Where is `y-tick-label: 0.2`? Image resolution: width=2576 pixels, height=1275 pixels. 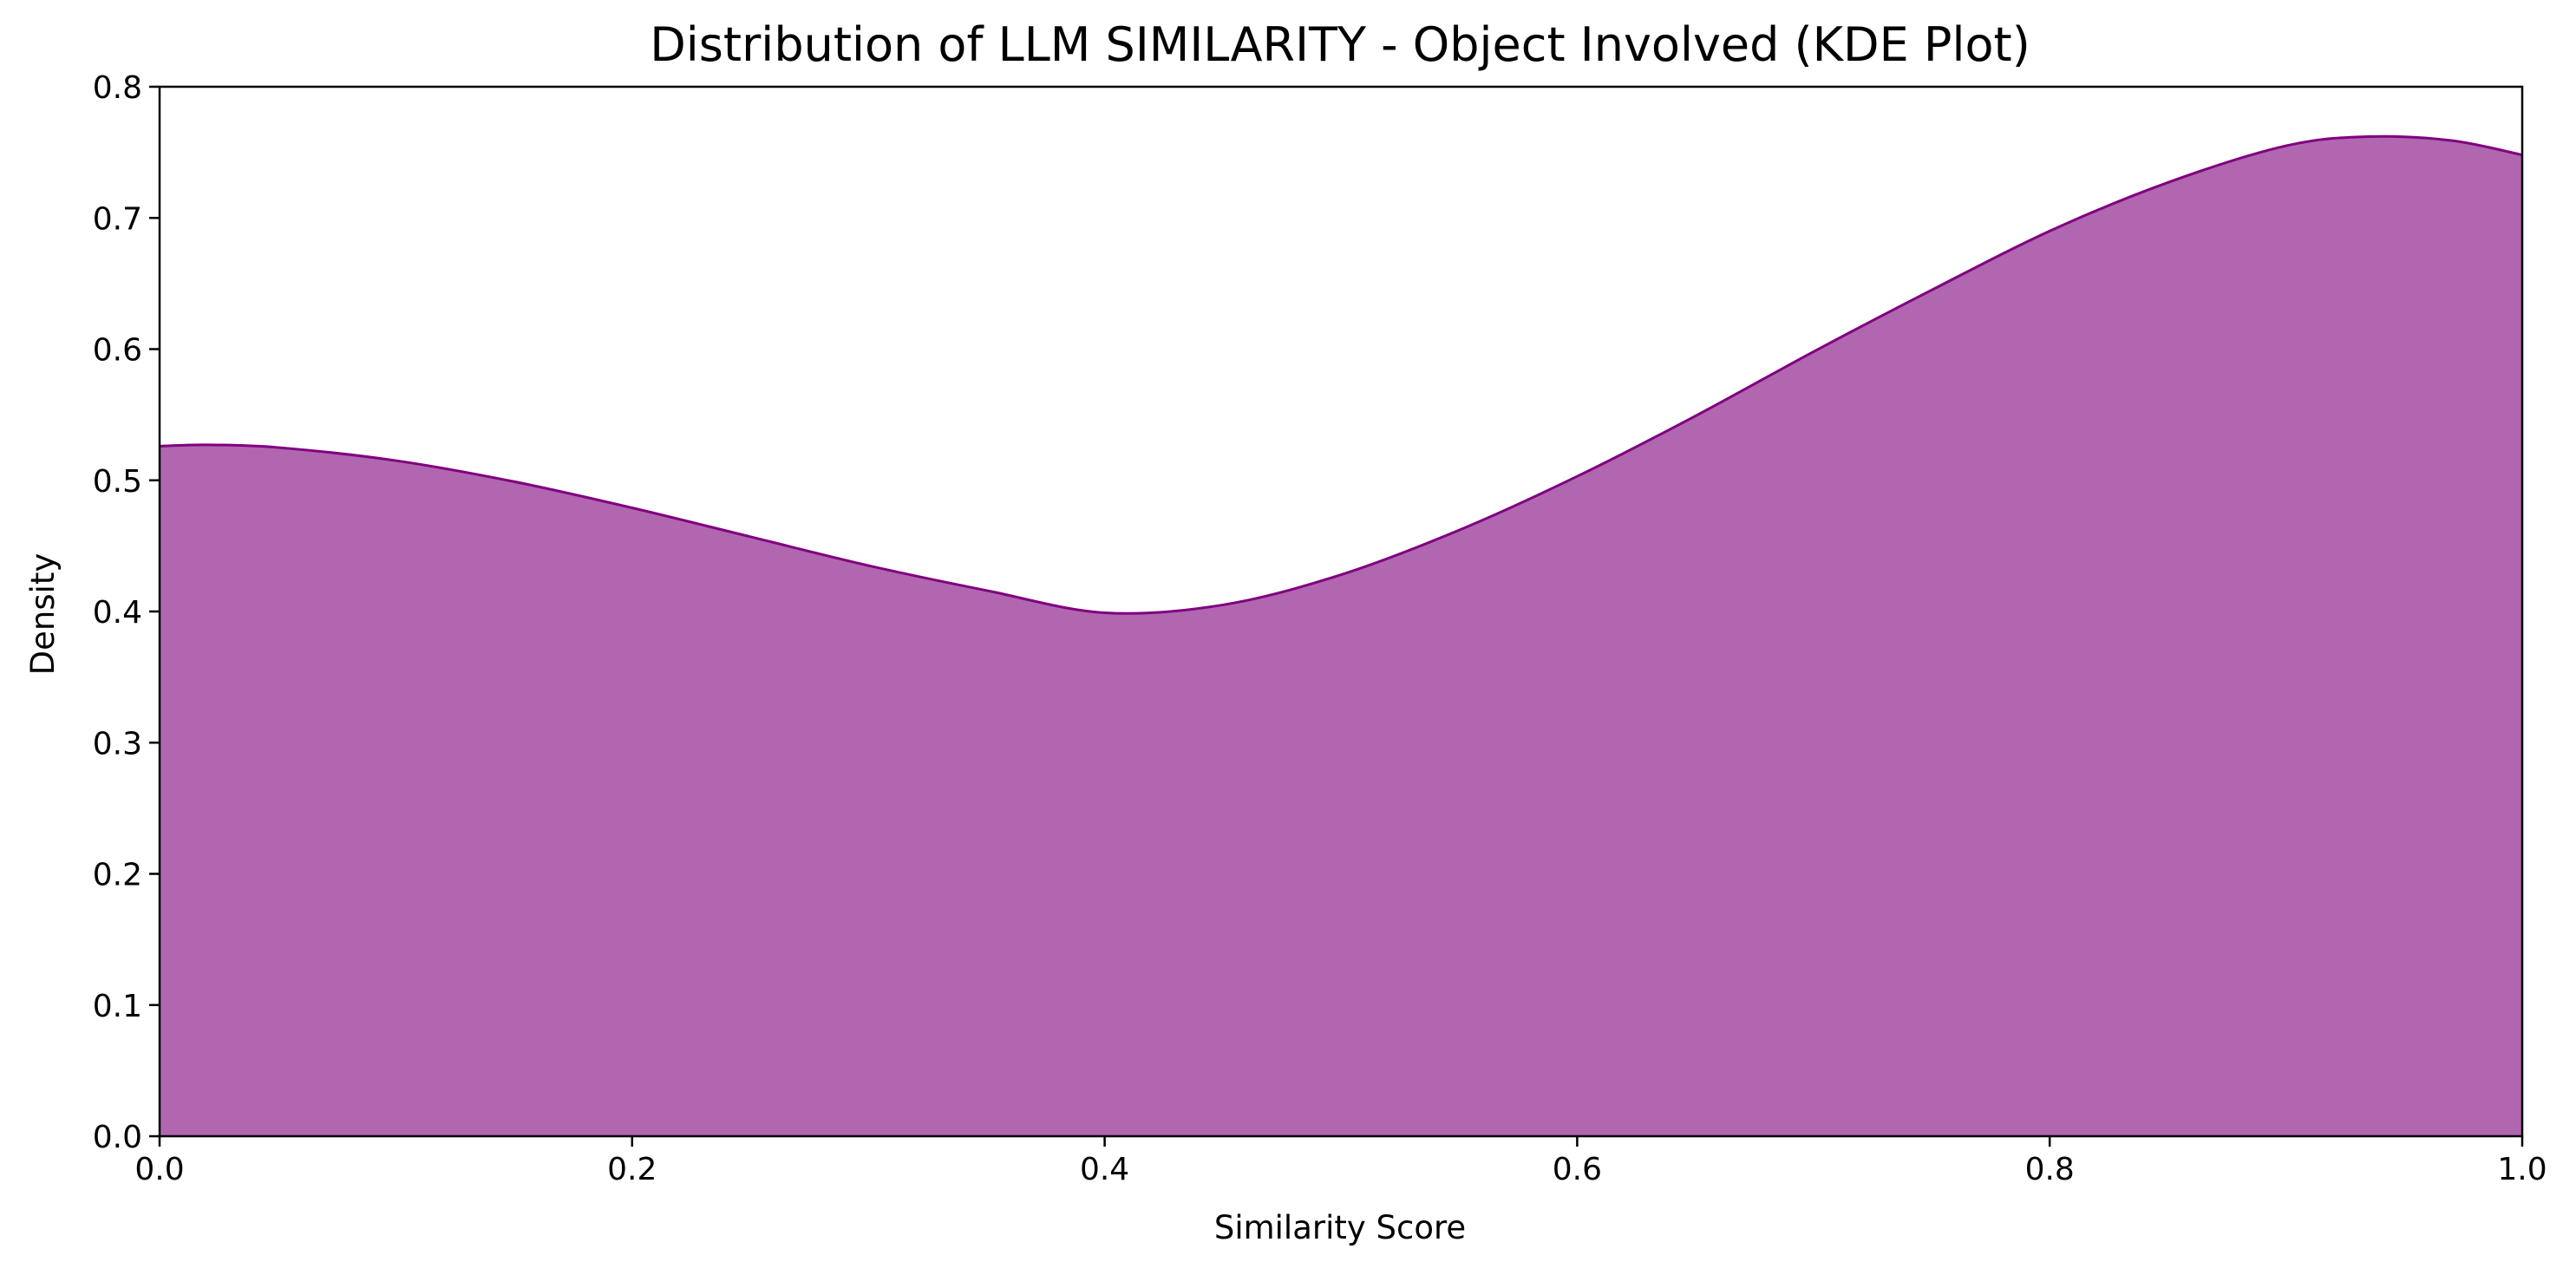 y-tick-label: 0.2 is located at coordinates (117, 875).